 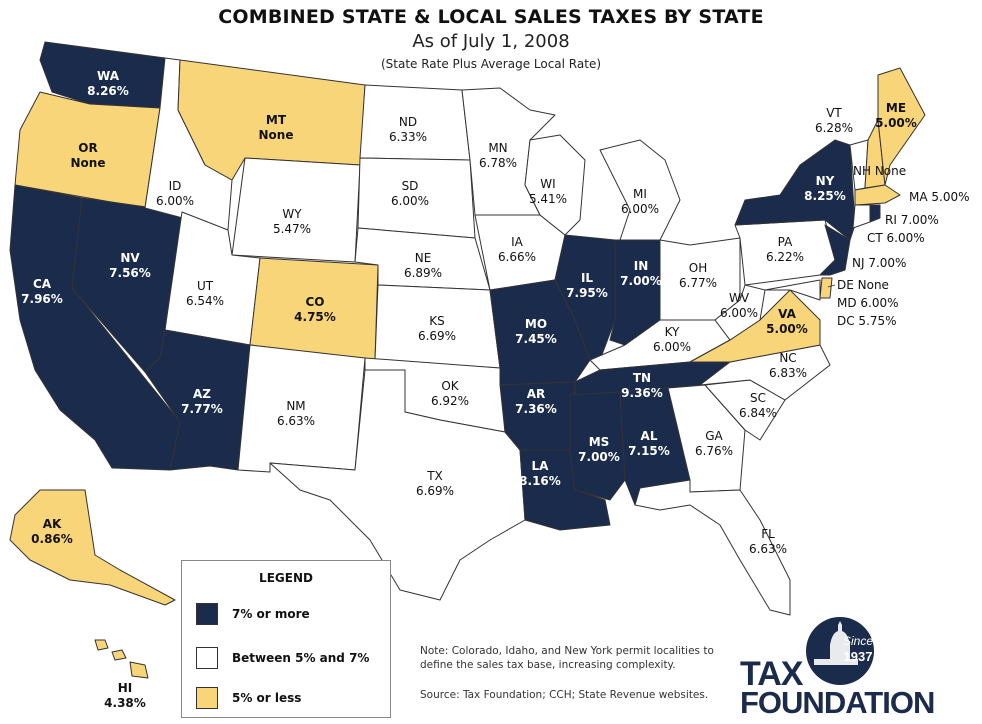 I want to click on side-label-DE: DE None, so click(x=863, y=285).